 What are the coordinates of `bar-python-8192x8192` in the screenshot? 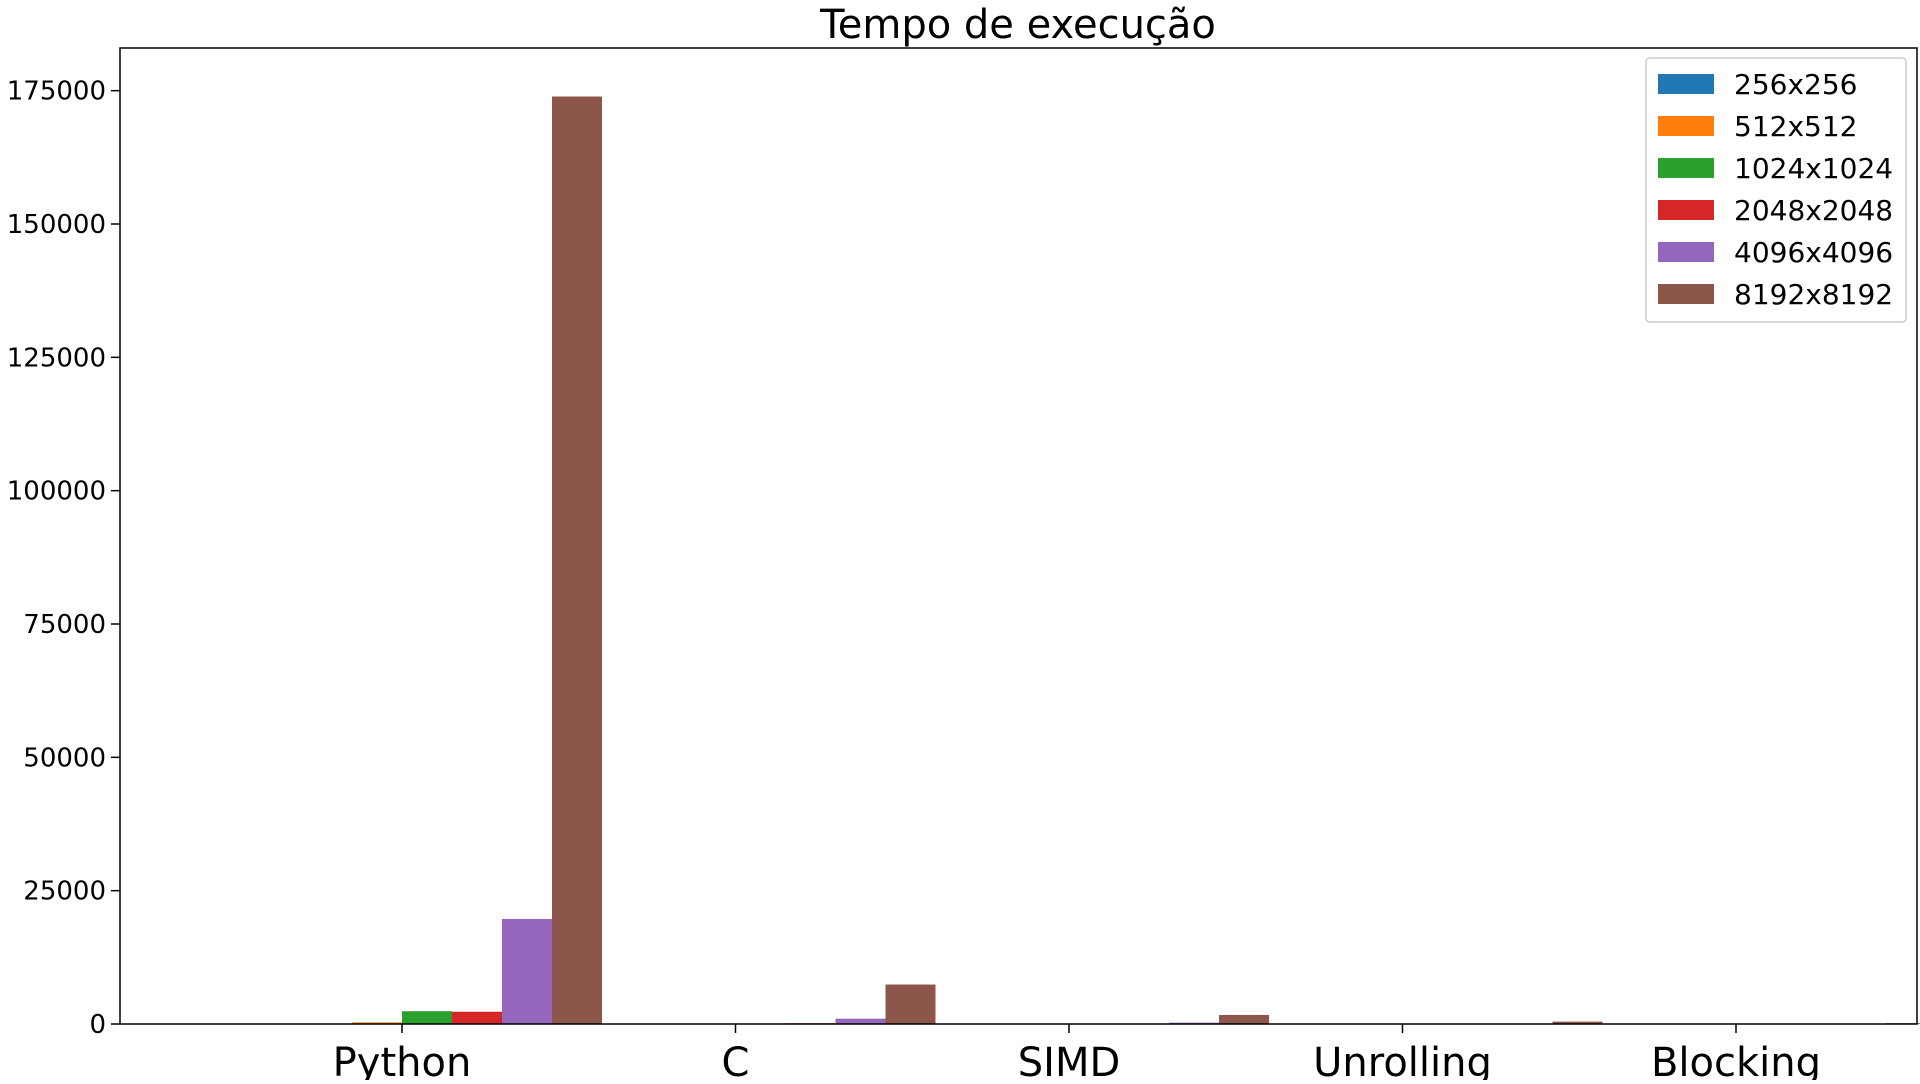 It's located at (577, 560).